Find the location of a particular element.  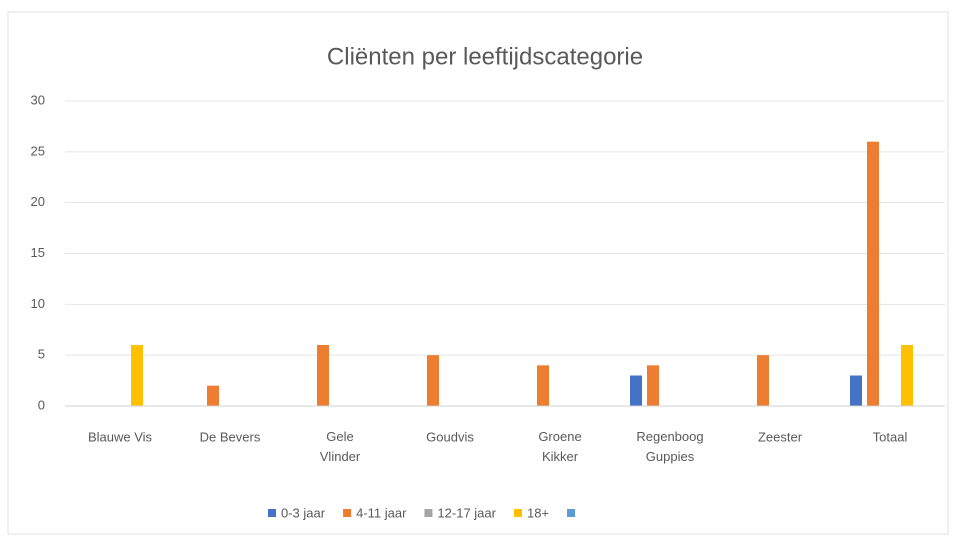

y-tick-label: 0 is located at coordinates (41, 404).